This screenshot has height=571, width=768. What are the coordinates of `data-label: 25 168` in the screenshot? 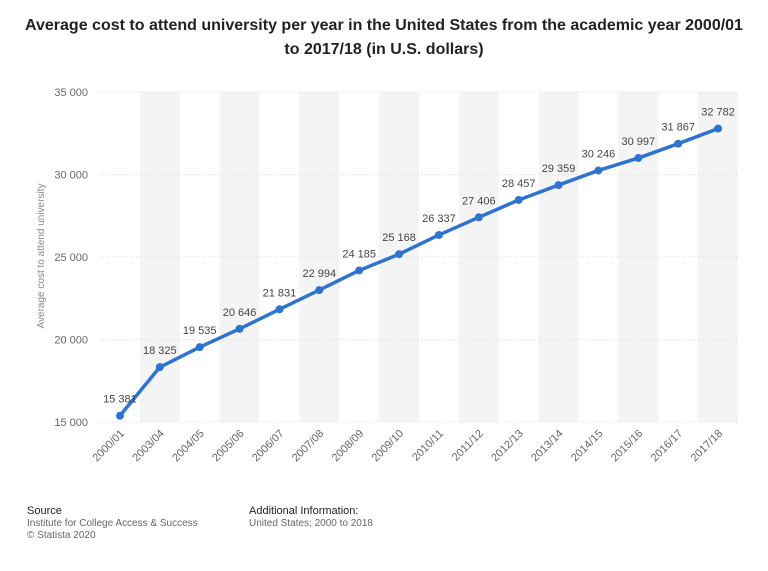 It's located at (399, 238).